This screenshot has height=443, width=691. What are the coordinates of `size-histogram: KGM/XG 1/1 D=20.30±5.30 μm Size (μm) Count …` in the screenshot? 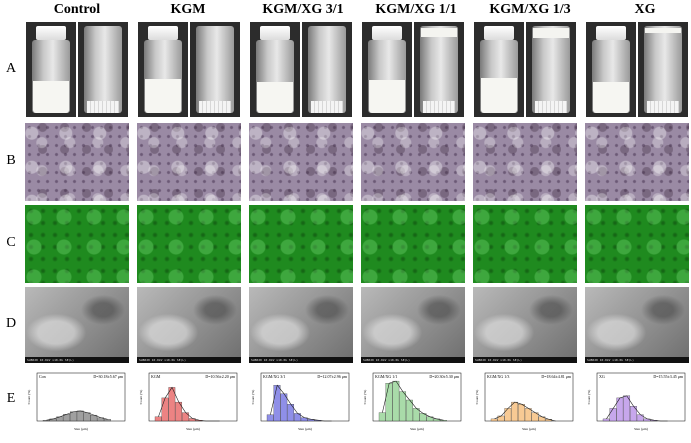 It's located at (413, 400).